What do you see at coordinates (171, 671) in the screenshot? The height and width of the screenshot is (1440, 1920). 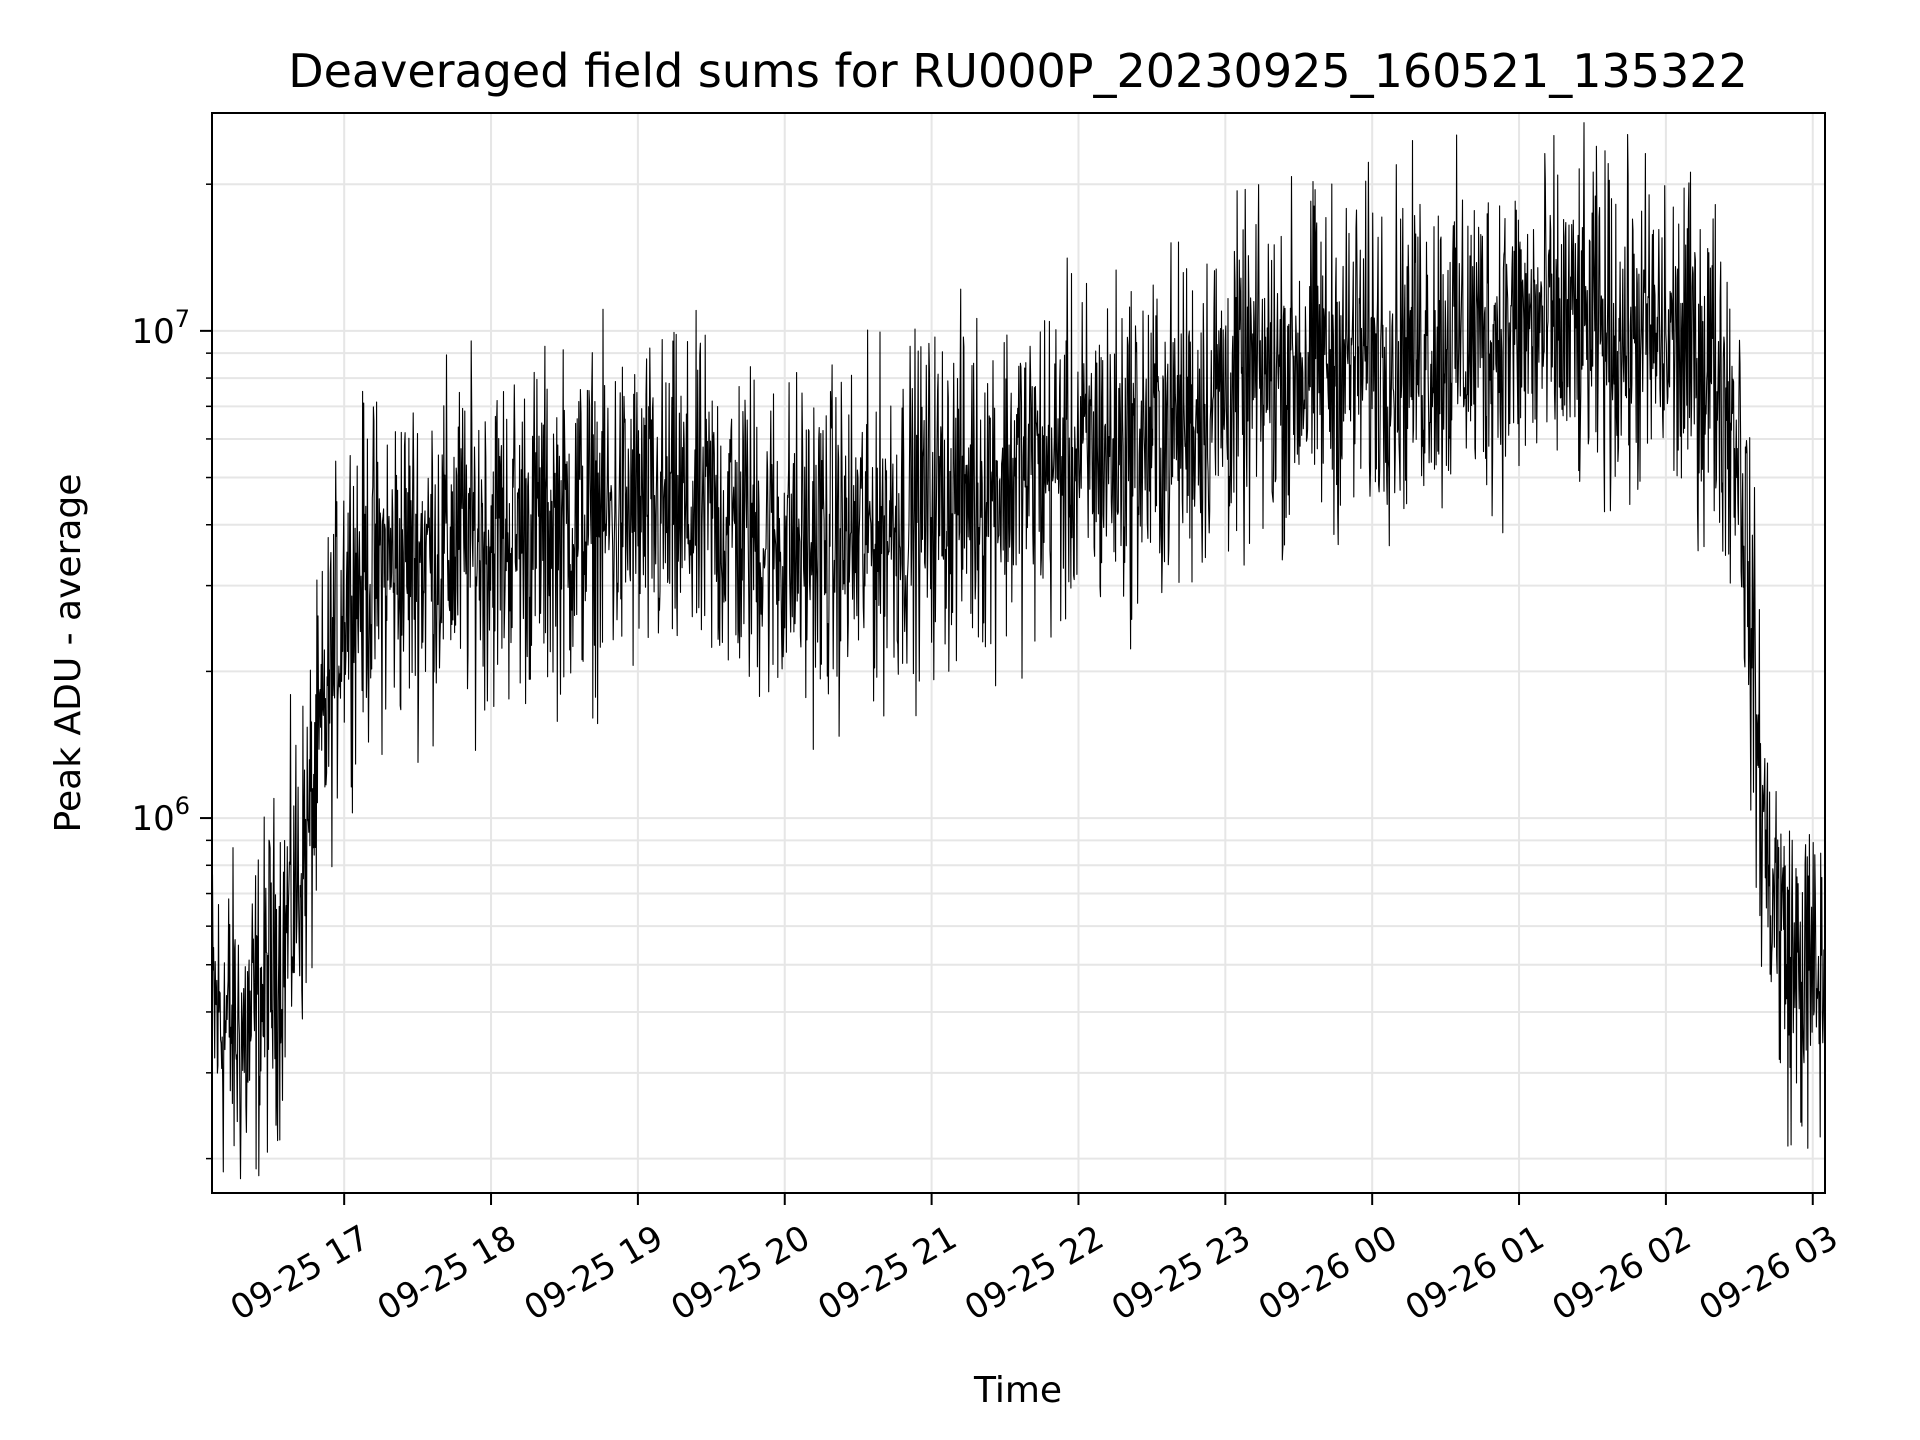 I see `y-axis: 10⁶ 10⁷` at bounding box center [171, 671].